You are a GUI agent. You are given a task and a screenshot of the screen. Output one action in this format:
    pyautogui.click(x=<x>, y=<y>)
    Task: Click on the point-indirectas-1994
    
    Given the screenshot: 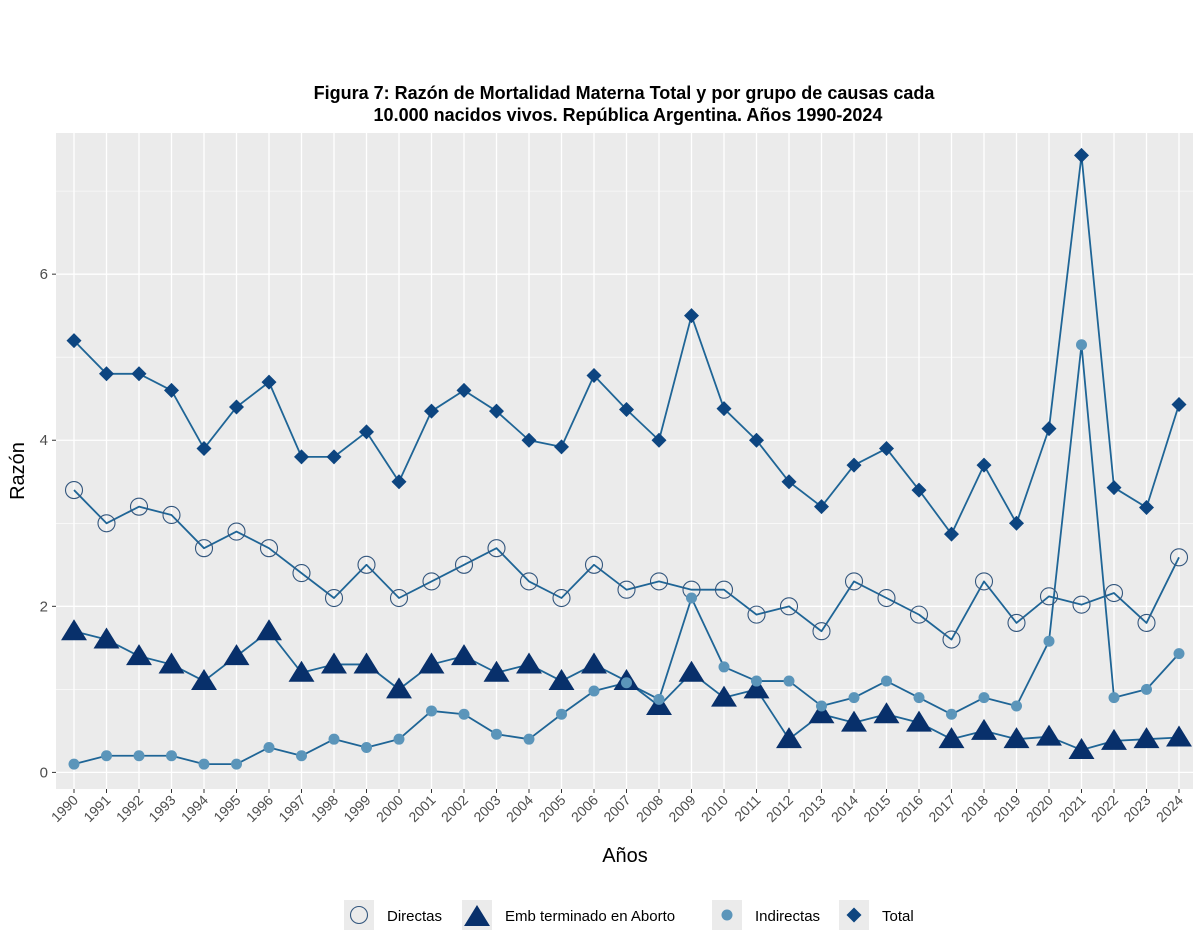 What is the action you would take?
    pyautogui.click(x=204, y=764)
    